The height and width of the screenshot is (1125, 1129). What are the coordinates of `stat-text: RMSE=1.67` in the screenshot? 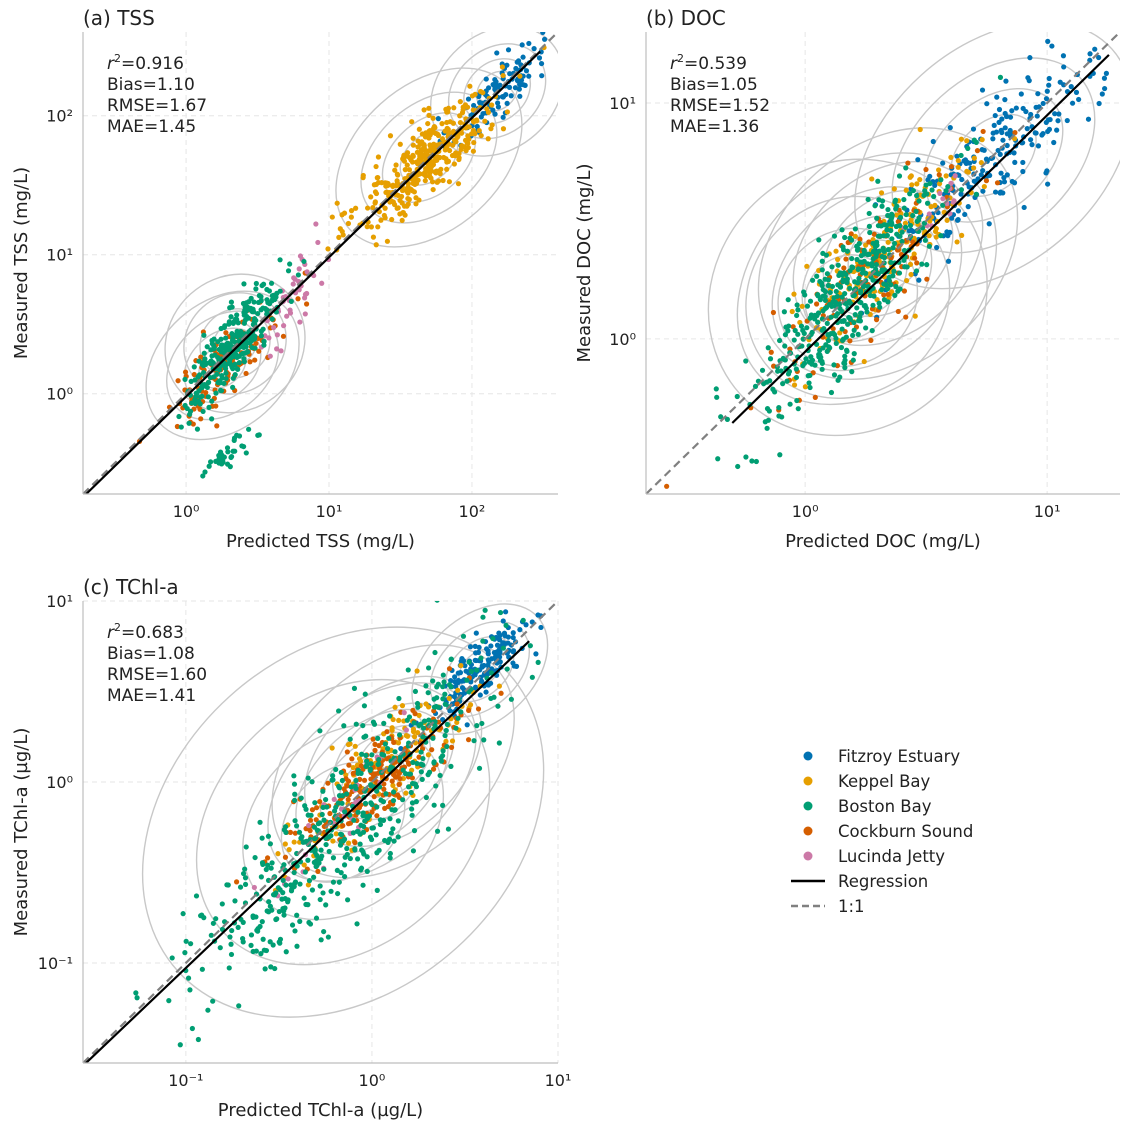 It's located at (157, 106).